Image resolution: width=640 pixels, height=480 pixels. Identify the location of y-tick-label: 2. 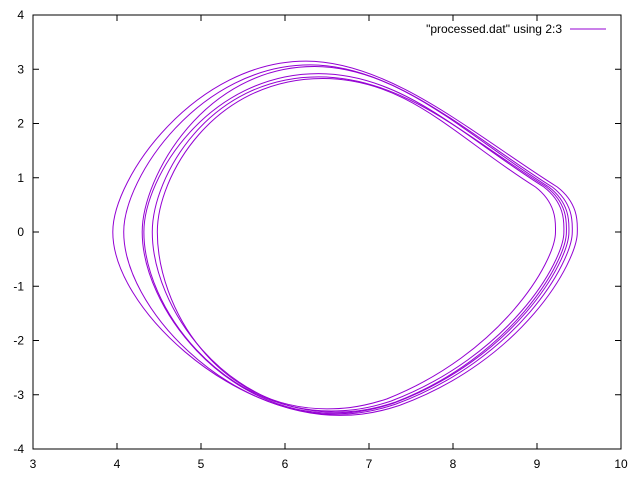
(20, 124).